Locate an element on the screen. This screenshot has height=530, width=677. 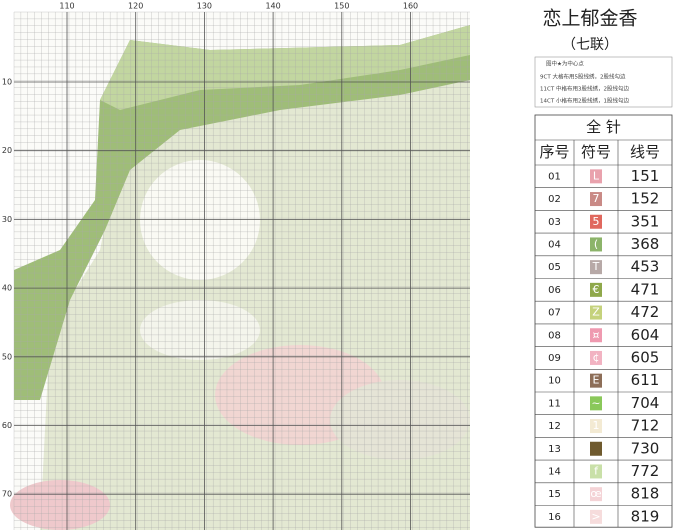
symbol: ~ is located at coordinates (595, 402).